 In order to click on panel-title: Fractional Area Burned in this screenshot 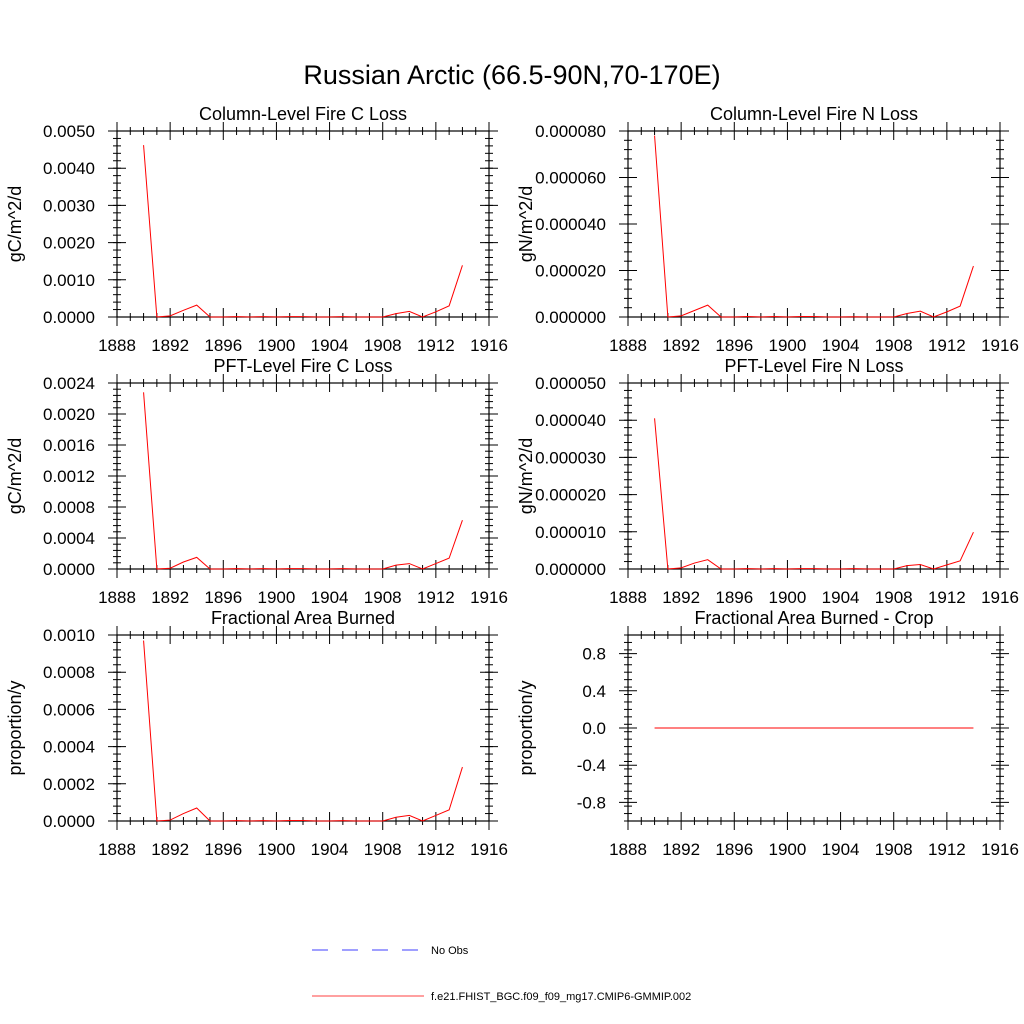, I will do `click(303, 618)`.